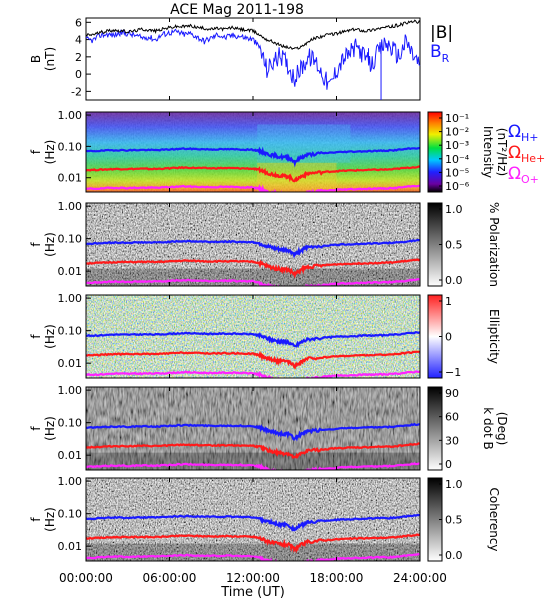 This screenshot has width=550, height=604. I want to click on gray-texture, so click(253, 428).